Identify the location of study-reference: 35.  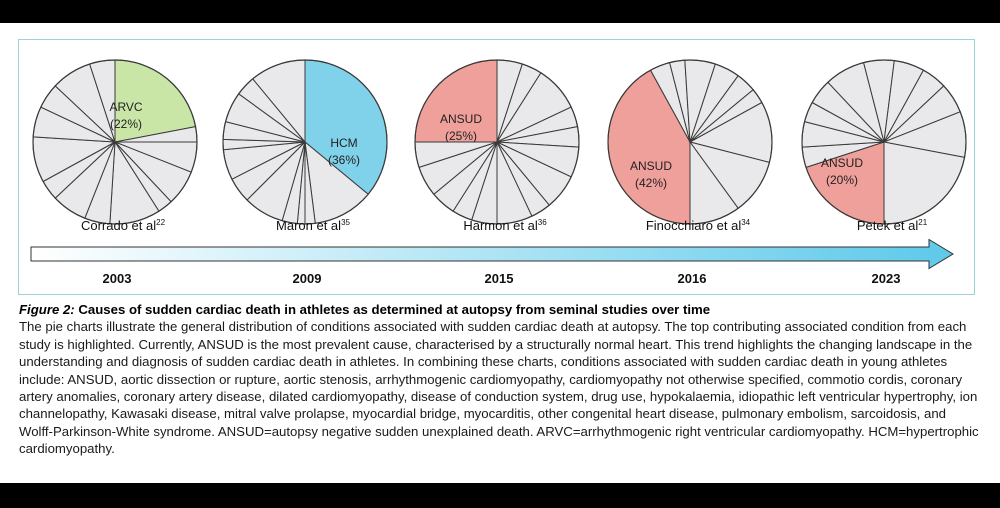
(345, 222).